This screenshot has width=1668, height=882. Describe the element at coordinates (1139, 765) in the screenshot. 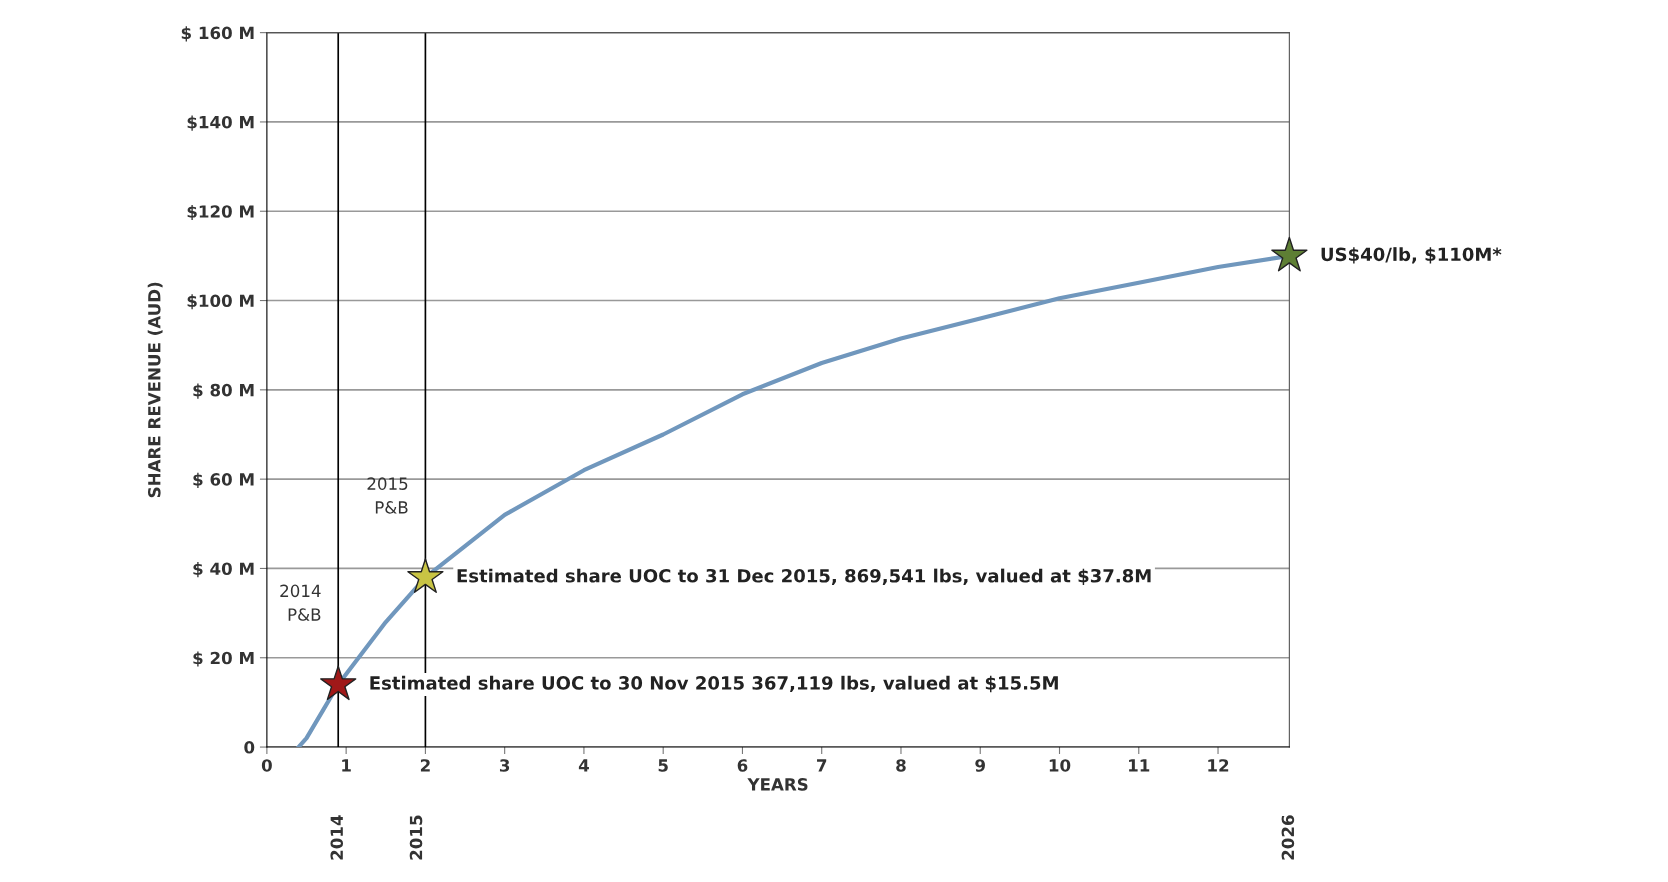

I see `x-tick-label: 11` at that location.